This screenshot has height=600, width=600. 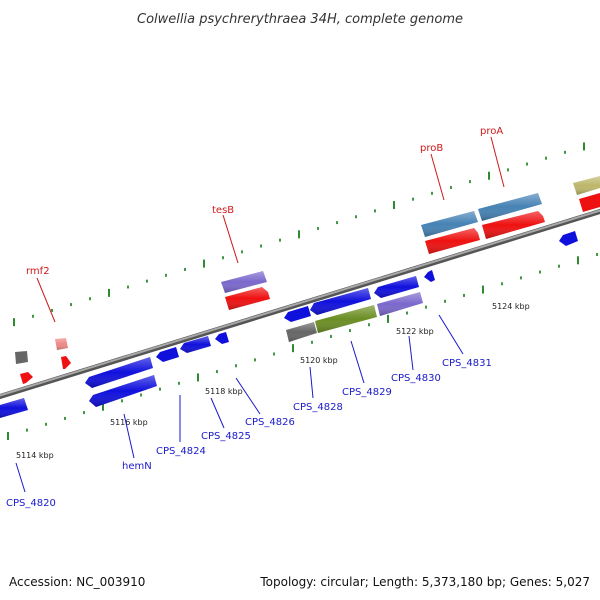 What do you see at coordinates (367, 392) in the screenshot?
I see `gene-label-CPS-4829: CPS_4829` at bounding box center [367, 392].